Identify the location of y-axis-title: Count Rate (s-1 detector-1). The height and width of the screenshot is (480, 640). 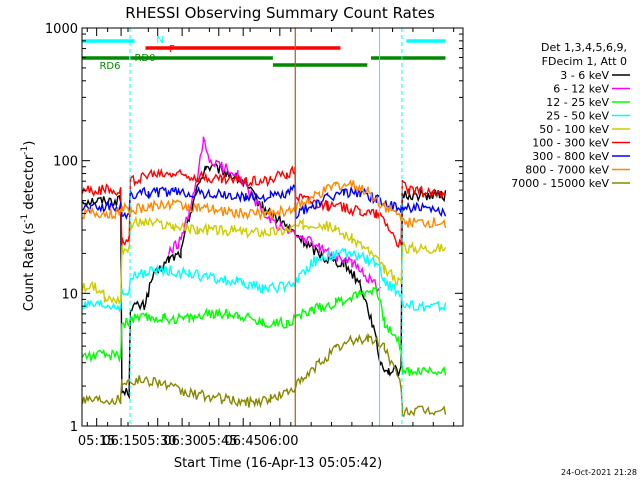
(28, 226).